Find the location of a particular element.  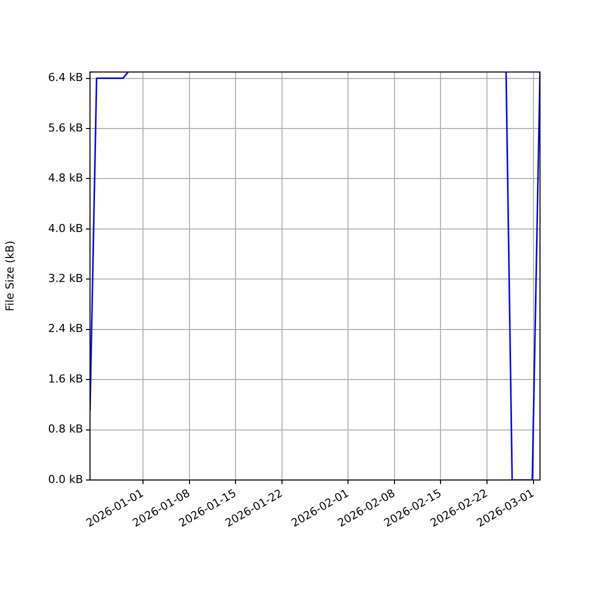

y-tick-label: 6.4 kB is located at coordinates (65, 77).